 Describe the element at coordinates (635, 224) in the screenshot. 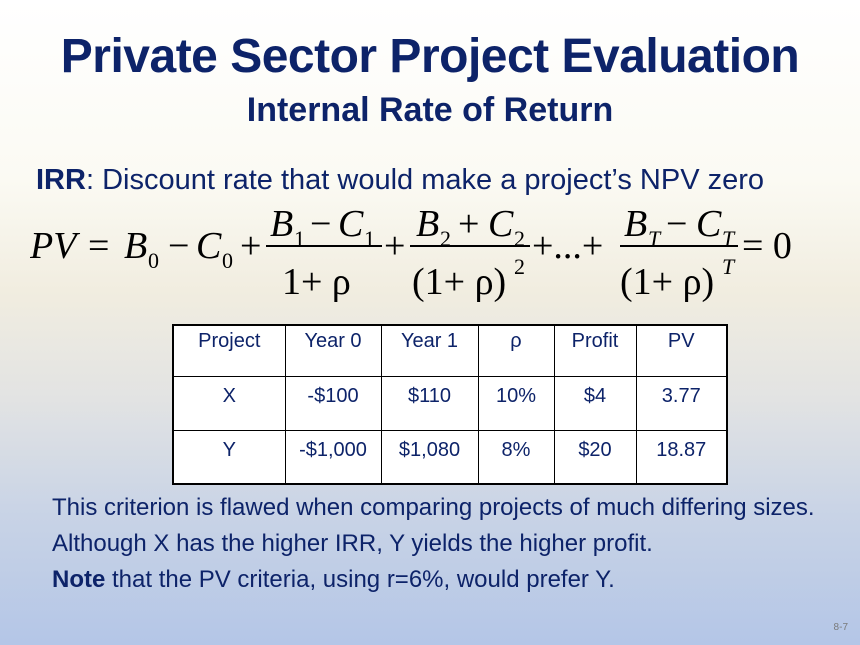

I see `fracT-b: B` at that location.